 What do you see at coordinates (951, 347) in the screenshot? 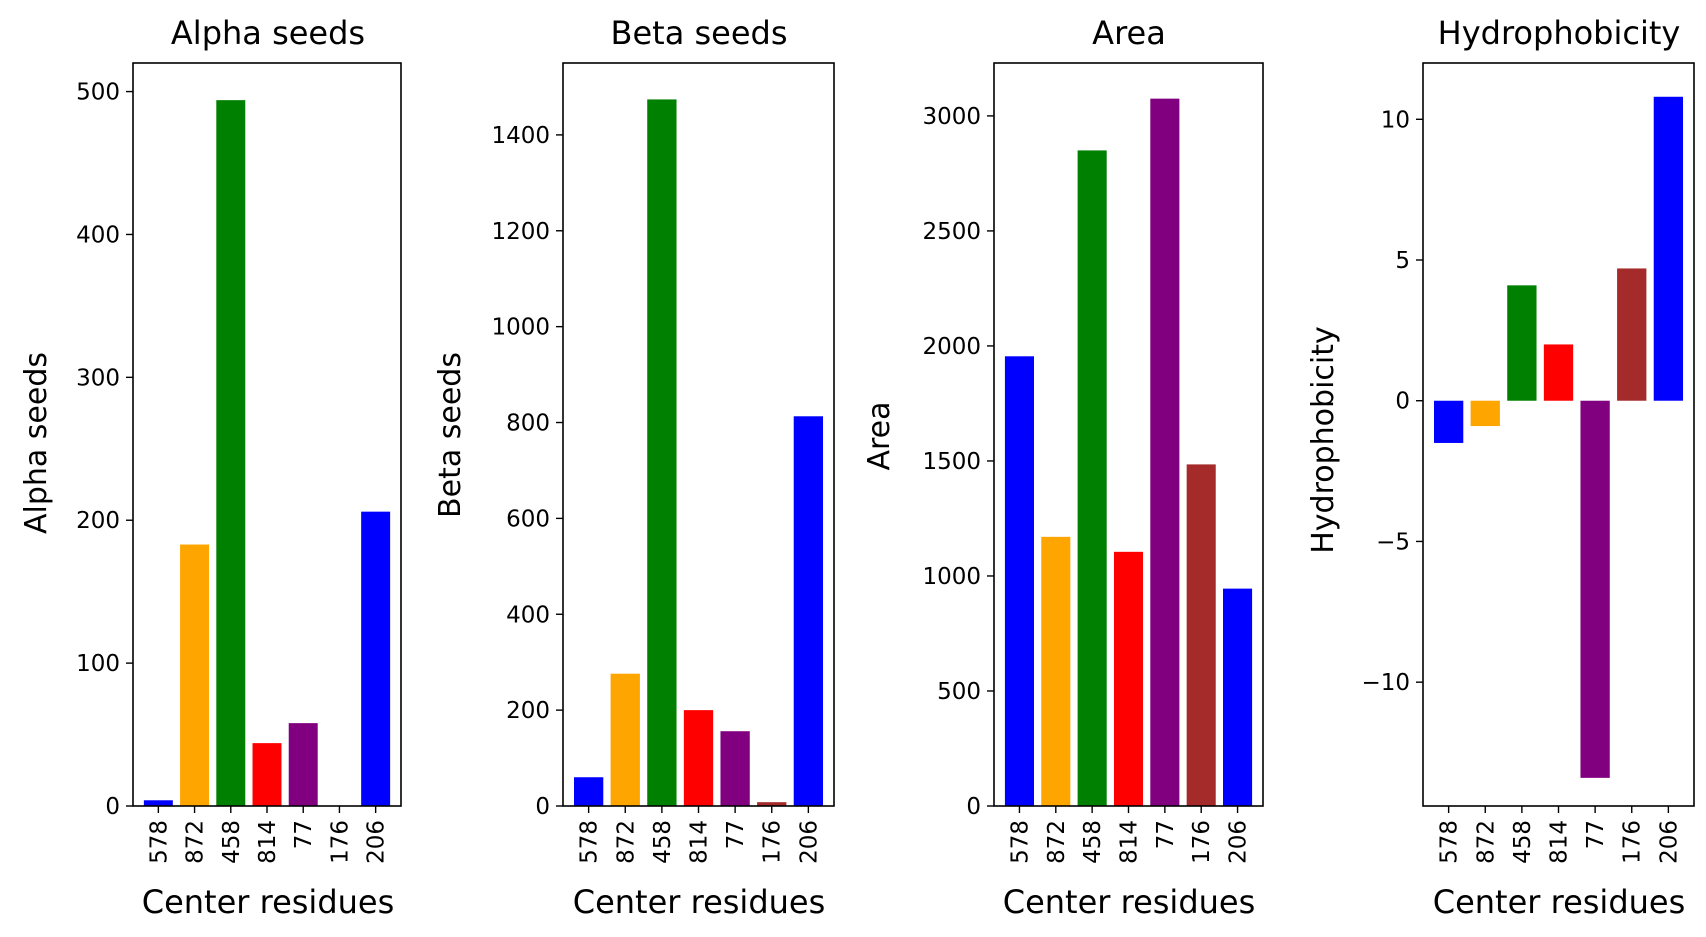
I see `y-tick-label: 2000` at bounding box center [951, 347].